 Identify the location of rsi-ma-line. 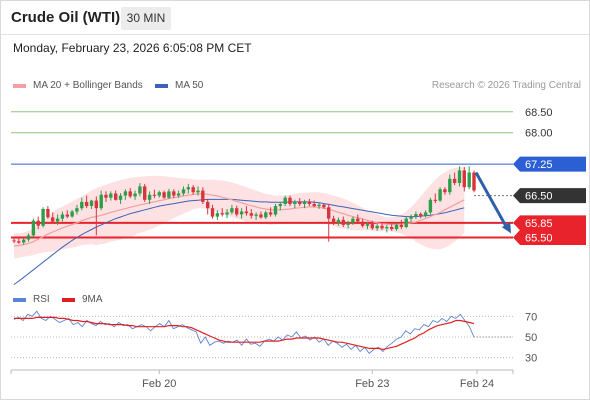
(244, 333).